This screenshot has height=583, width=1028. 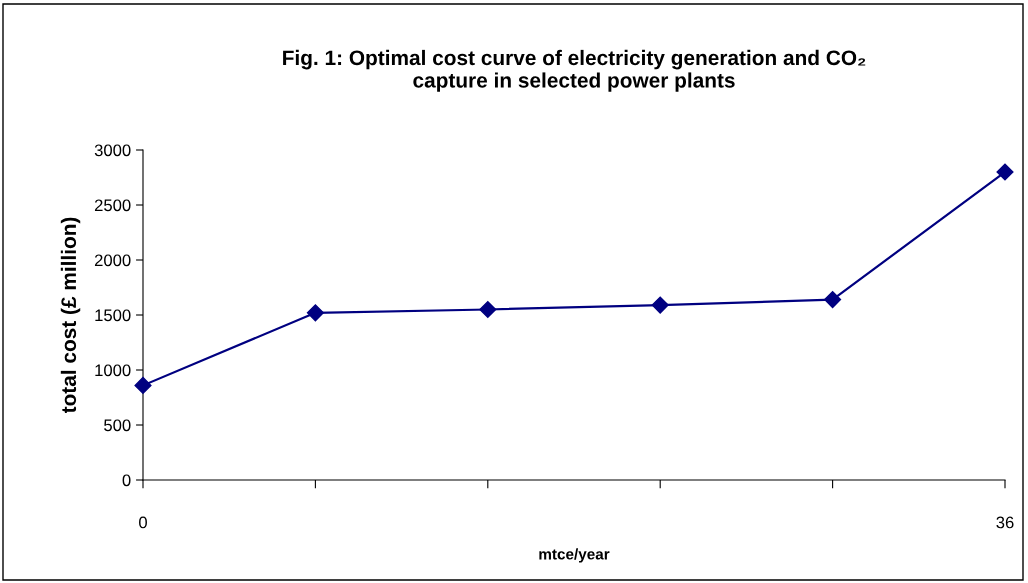 I want to click on x-axis-title: mtce/year, so click(x=574, y=555).